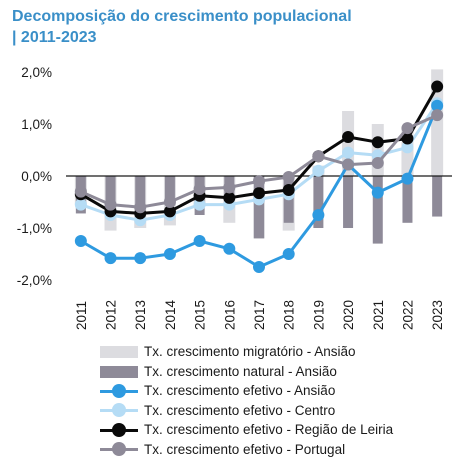 This screenshot has width=473, height=468. Describe the element at coordinates (348, 152) in the screenshot. I see `point-centro-2020` at that location.